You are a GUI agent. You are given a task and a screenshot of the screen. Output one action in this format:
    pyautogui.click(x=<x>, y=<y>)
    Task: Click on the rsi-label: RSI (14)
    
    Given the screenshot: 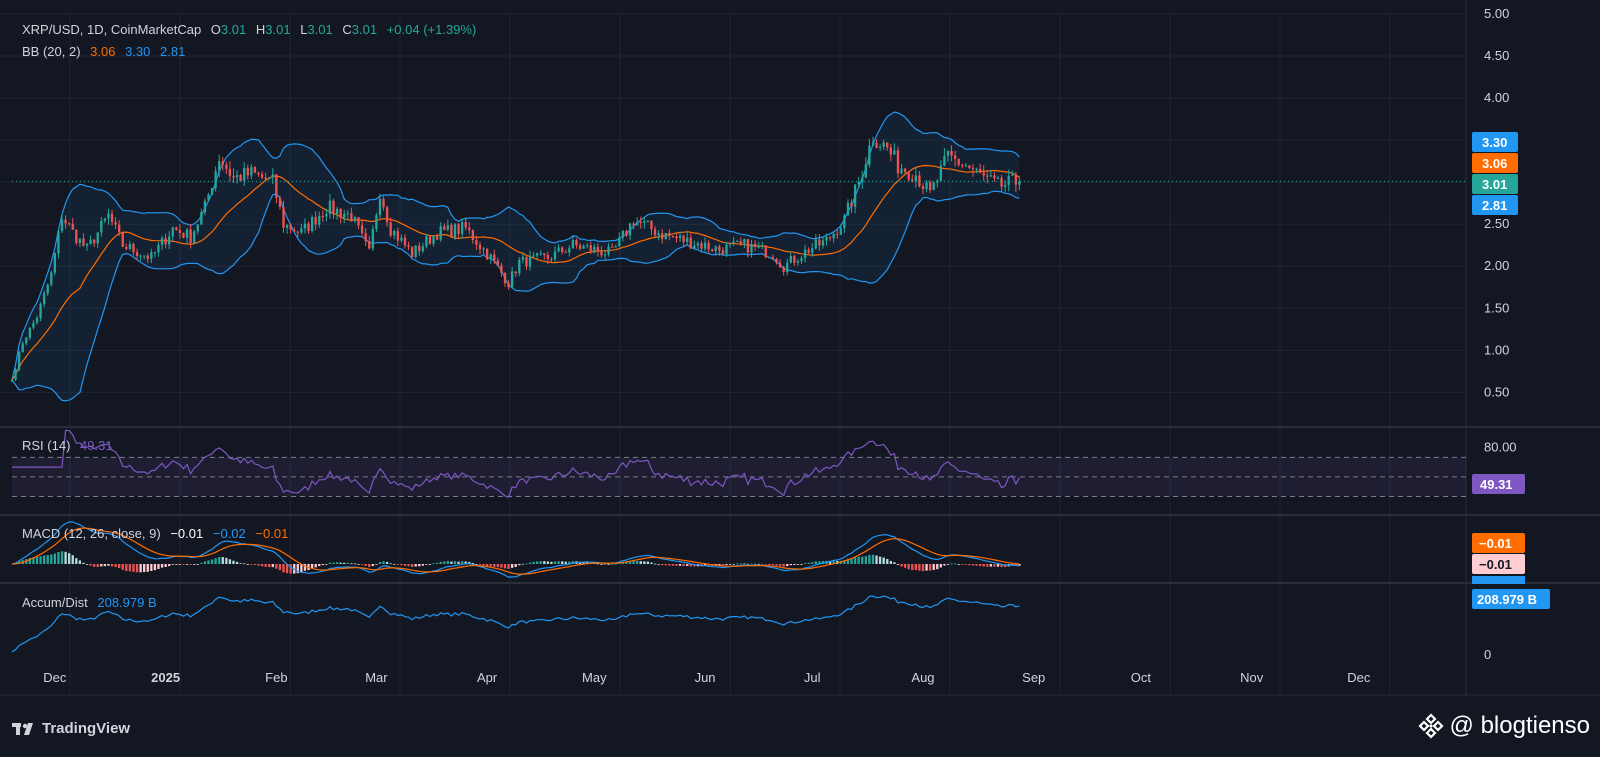 What is the action you would take?
    pyautogui.click(x=46, y=445)
    